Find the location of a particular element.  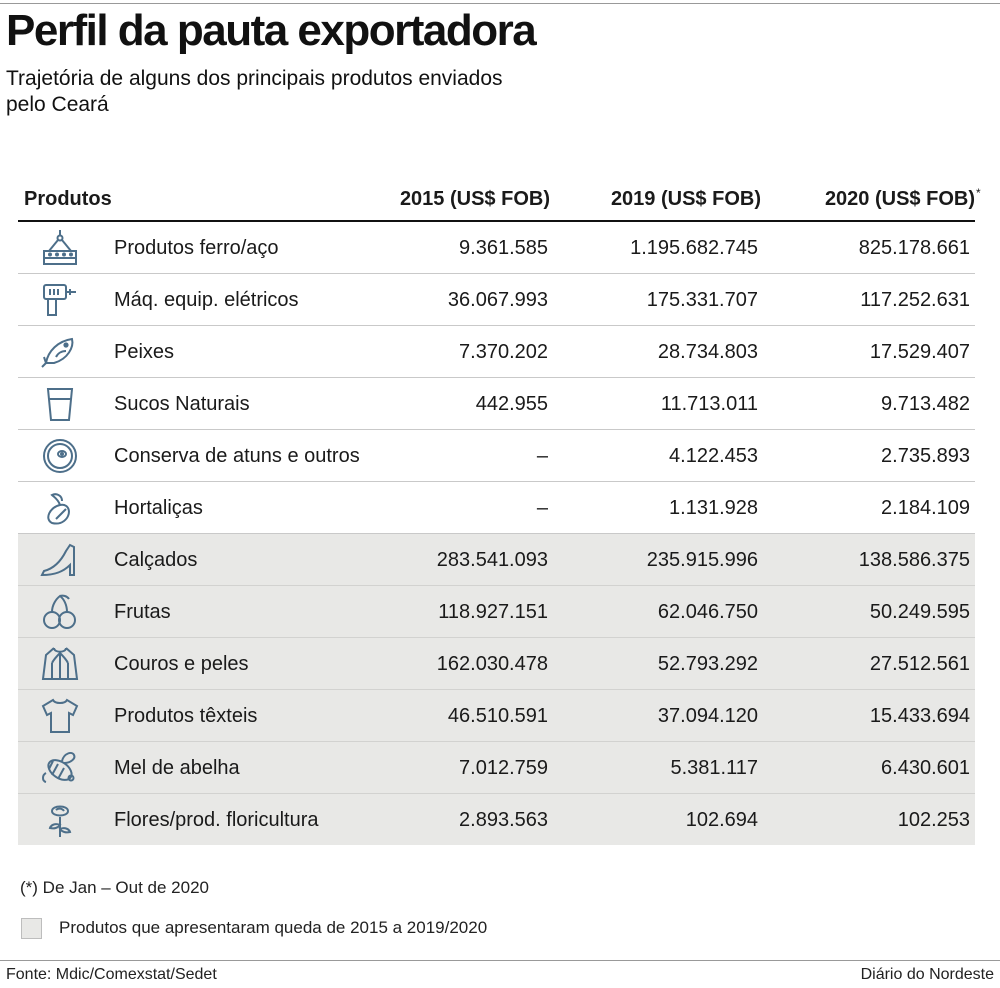

value-2019: 37.094.120 is located at coordinates (707, 716).